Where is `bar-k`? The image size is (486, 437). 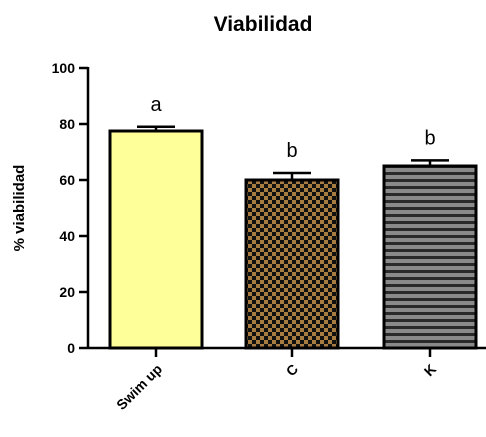
bar-k is located at coordinates (430, 257).